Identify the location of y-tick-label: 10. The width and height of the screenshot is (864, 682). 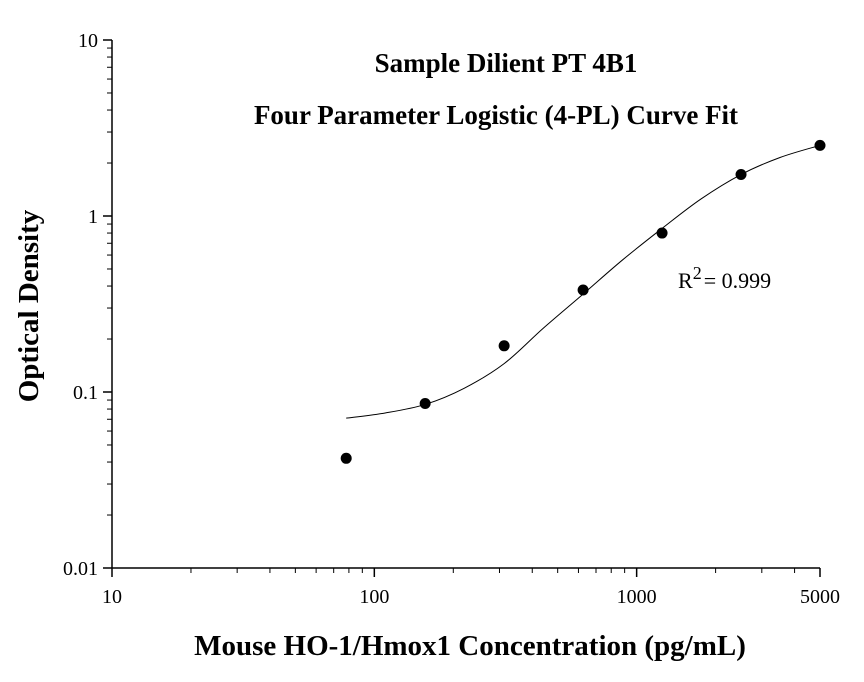
(88, 41).